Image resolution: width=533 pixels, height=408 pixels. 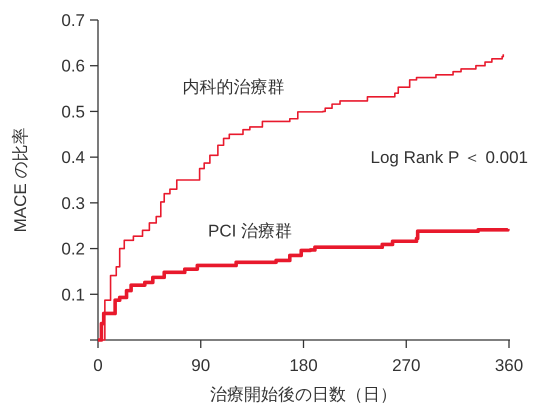 I want to click on y-tick-label: 0.1, so click(x=73, y=294).